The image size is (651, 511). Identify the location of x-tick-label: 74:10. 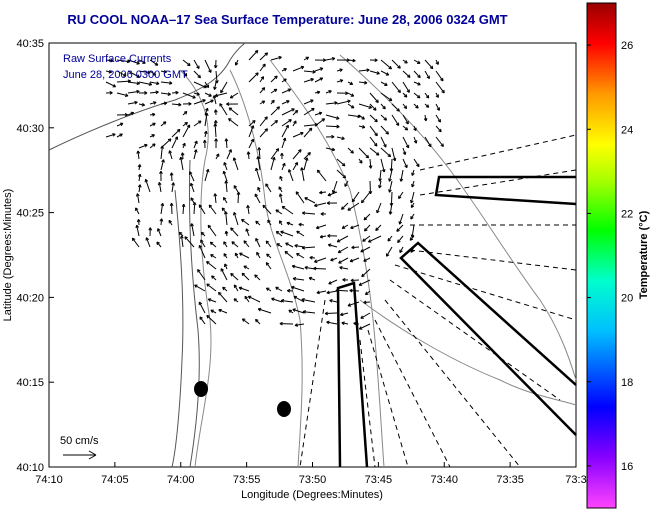
(49, 480).